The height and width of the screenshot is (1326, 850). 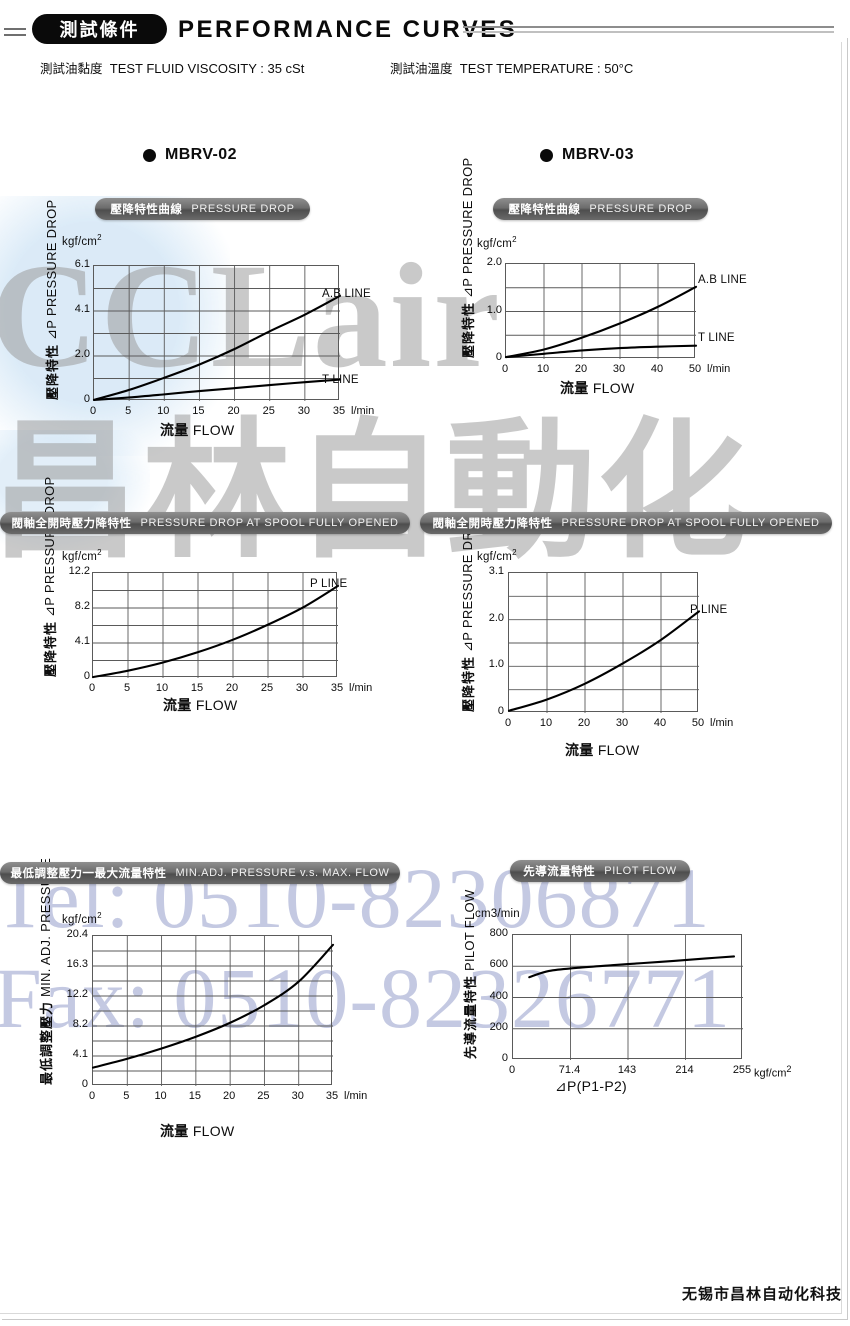 What do you see at coordinates (82, 309) in the screenshot?
I see `y-tick-mbrv02-pressure-drop-2: 4.1` at bounding box center [82, 309].